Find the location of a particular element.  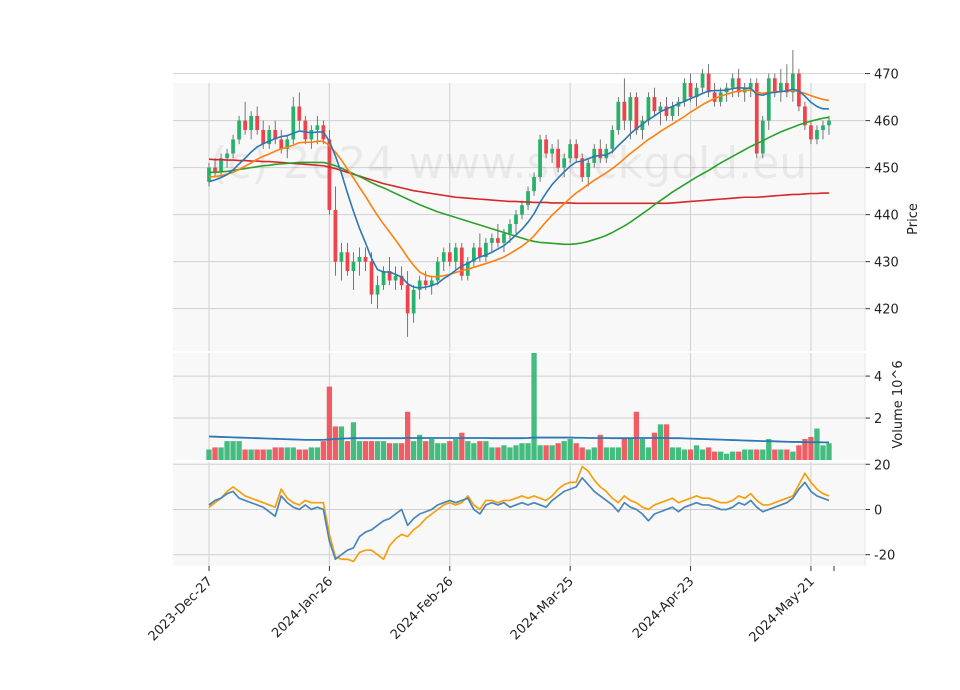

x-tick-label: 2024-Feb-26 is located at coordinates (422, 608).